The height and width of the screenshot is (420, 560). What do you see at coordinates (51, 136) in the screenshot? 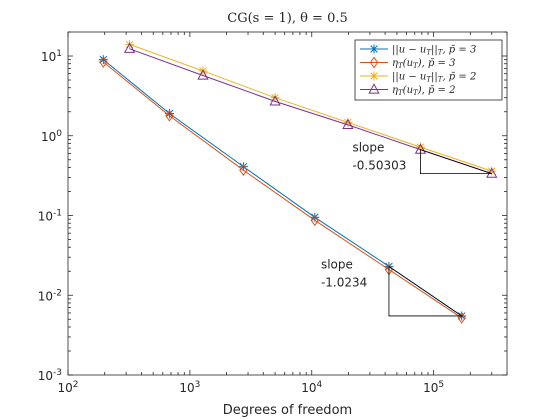
I see `y-tick-label: 100` at bounding box center [51, 136].